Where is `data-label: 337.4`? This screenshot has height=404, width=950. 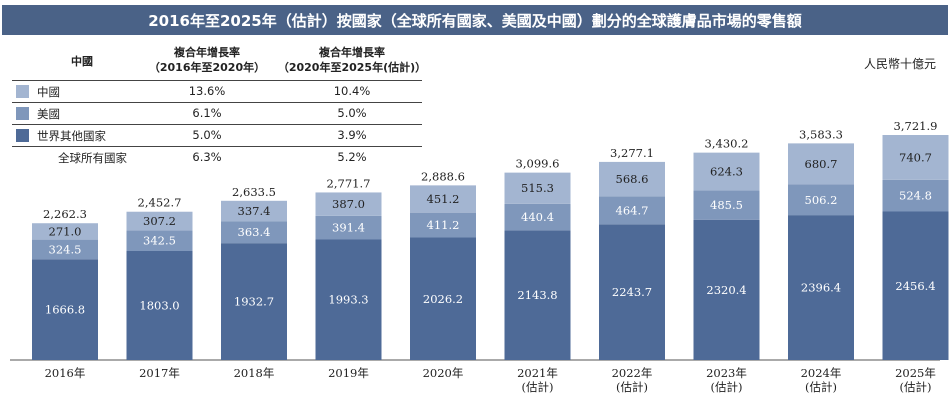 data-label: 337.4 is located at coordinates (254, 211).